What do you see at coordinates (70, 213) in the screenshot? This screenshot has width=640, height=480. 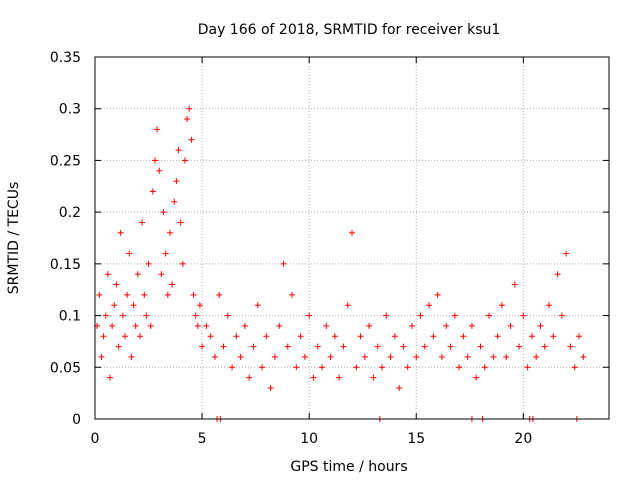 I see `y-tick-label: 0.2` at bounding box center [70, 213].